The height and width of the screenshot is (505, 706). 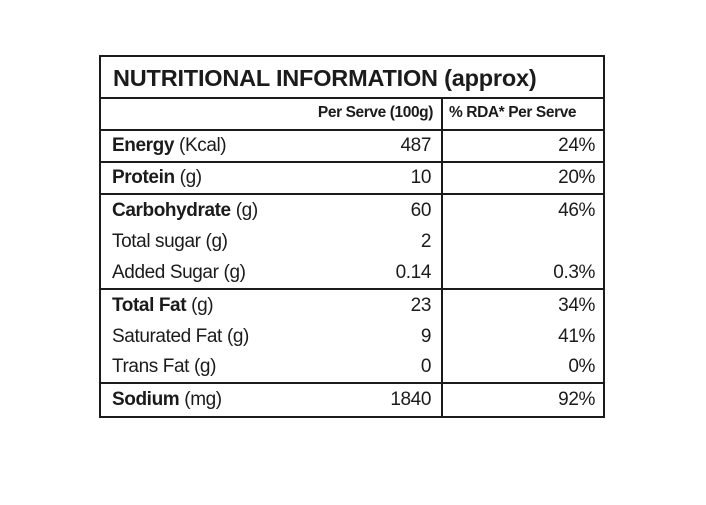 I want to click on nutrient-row-protein: Protein (g) 10 20%, so click(x=352, y=179).